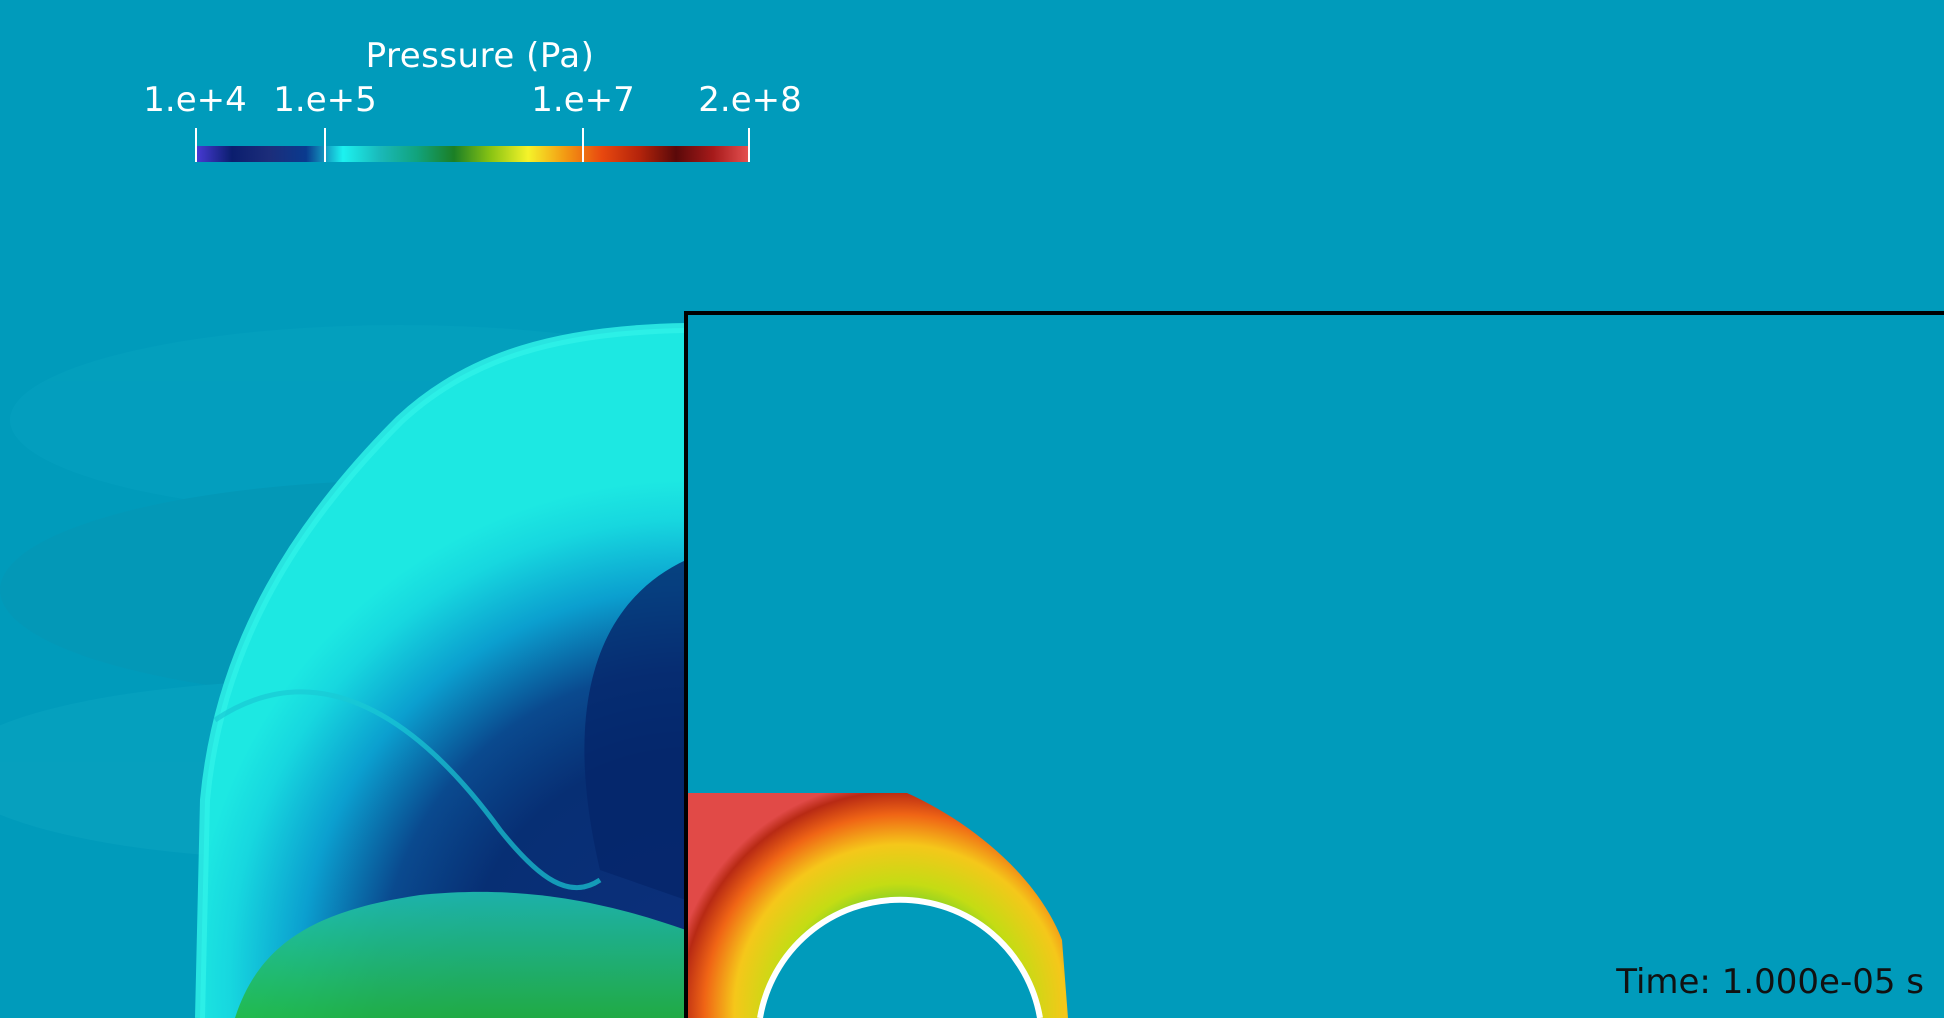 This screenshot has height=1018, width=1944. What do you see at coordinates (472, 154) in the screenshot?
I see `legend-color-ramp` at bounding box center [472, 154].